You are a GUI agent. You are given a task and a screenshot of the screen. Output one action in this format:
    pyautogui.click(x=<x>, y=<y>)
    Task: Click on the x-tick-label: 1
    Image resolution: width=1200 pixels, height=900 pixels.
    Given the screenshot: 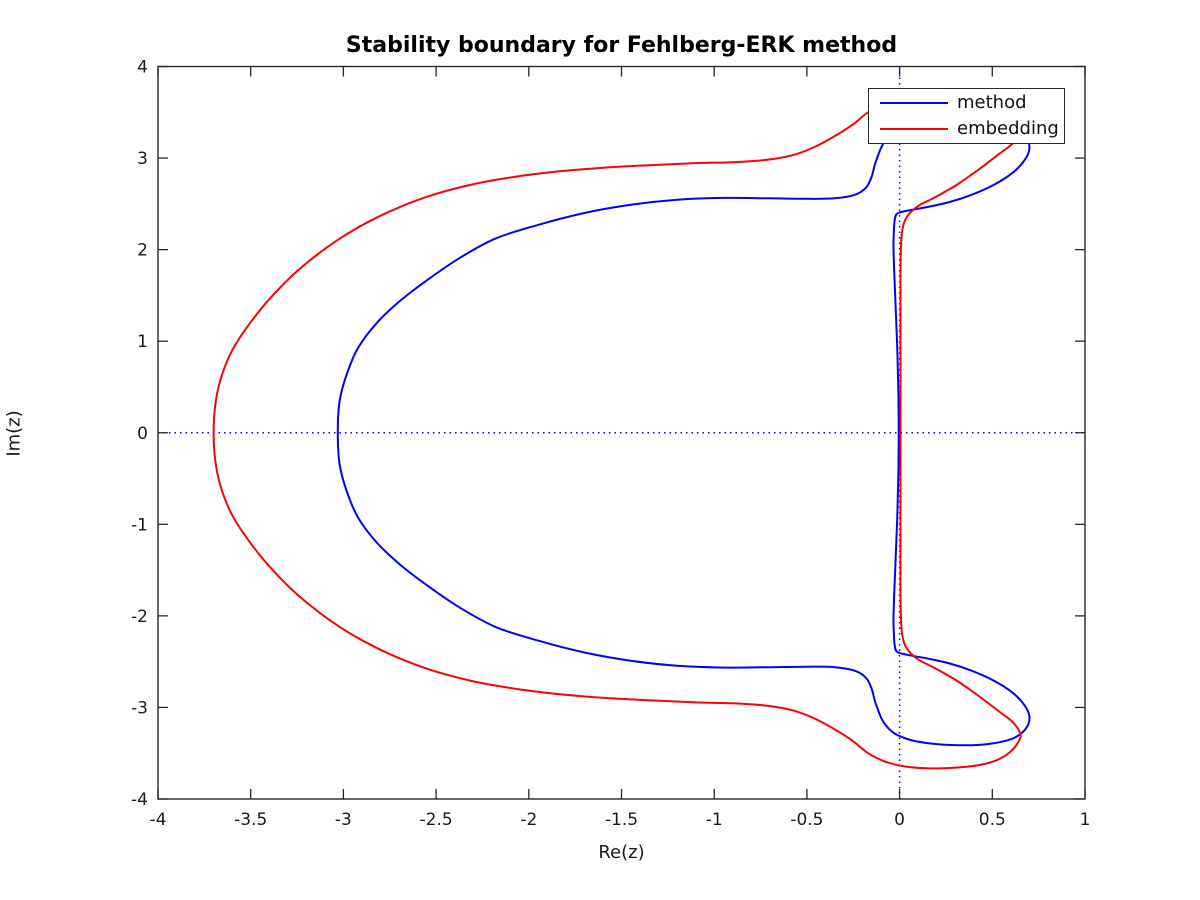 What is the action you would take?
    pyautogui.click(x=1085, y=820)
    